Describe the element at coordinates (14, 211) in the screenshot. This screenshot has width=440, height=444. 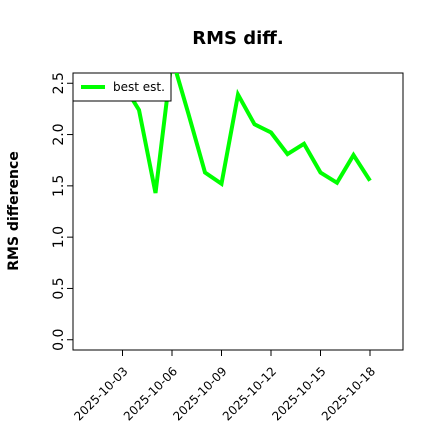
I see `y-axis-label: RMS difference` at that location.